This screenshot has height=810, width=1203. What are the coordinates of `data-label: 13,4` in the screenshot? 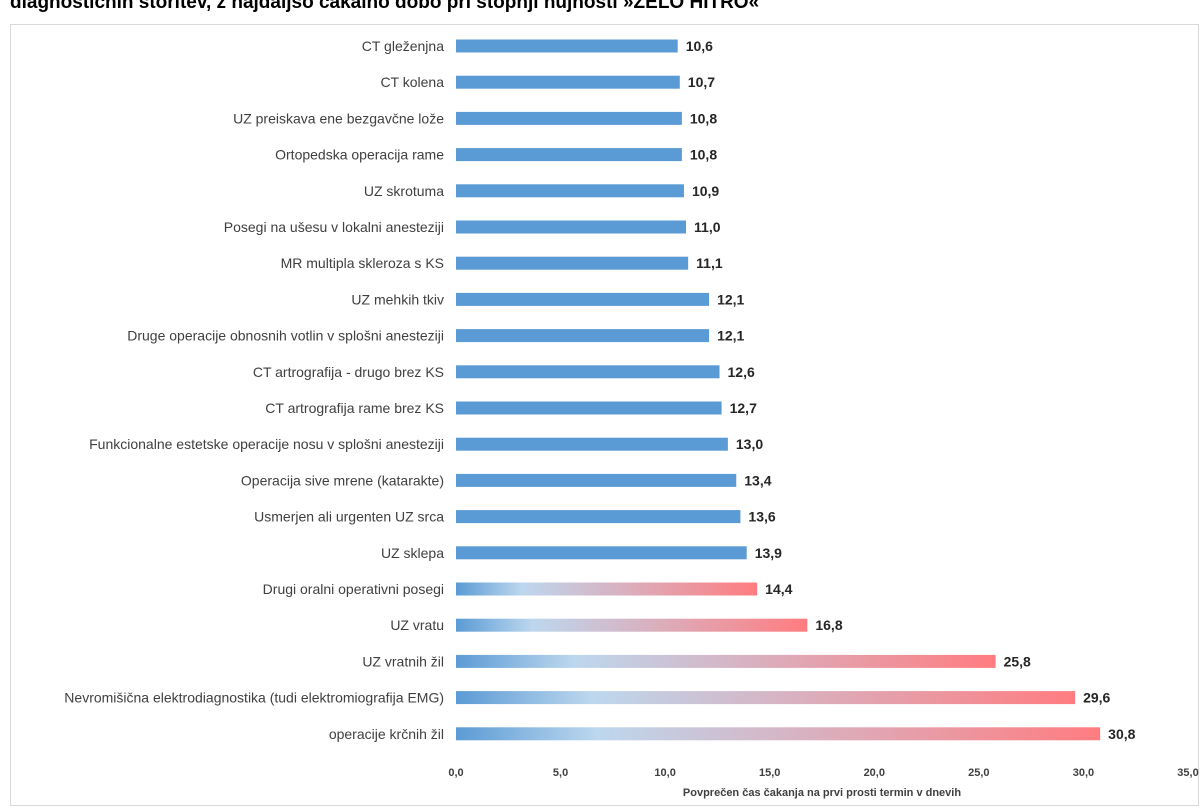 It's located at (757, 480).